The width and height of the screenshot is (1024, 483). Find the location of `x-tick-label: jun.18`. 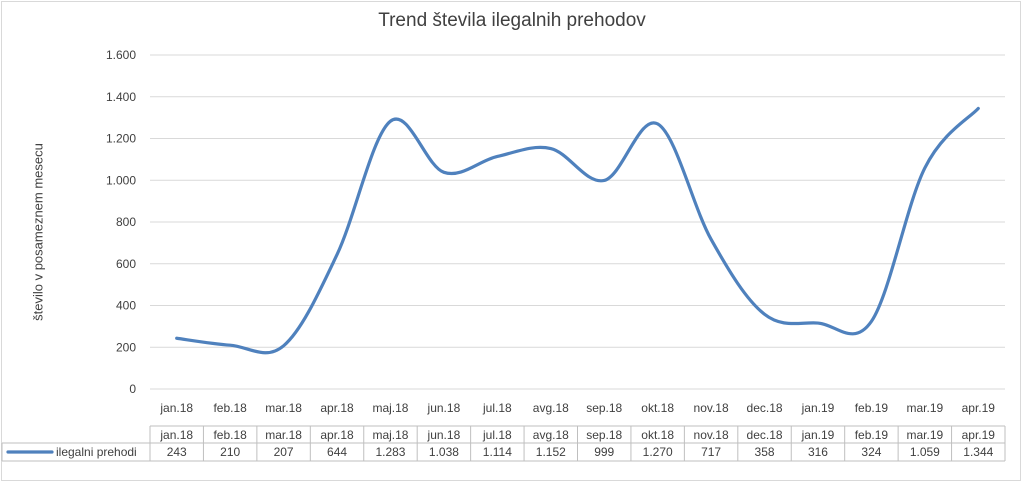

x-tick-label: jun.18 is located at coordinates (444, 408).